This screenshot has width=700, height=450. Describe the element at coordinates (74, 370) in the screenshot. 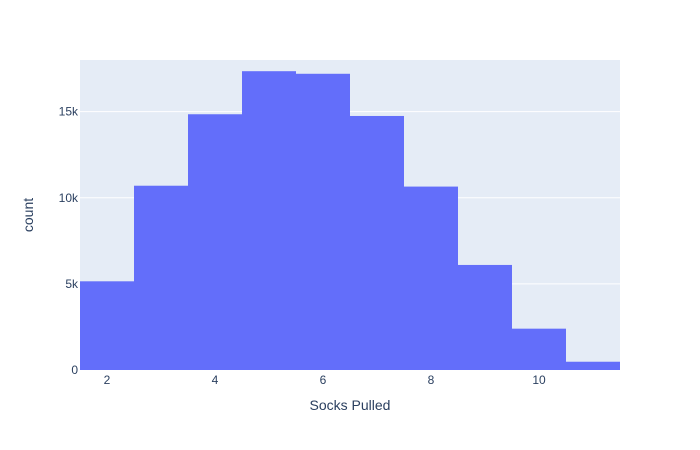

I see `y-tick-label: 0` at that location.